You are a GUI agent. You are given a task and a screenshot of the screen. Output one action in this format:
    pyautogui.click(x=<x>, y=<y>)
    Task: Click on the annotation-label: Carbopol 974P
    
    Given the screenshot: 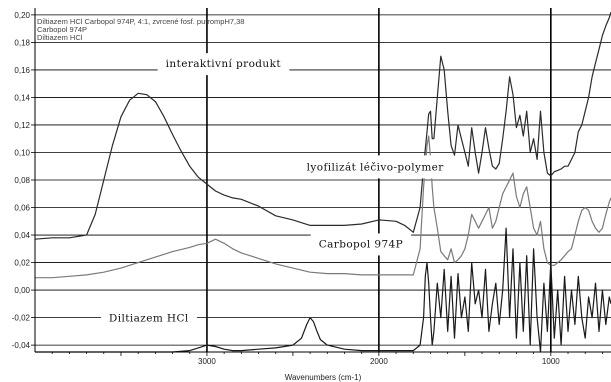 What is the action you would take?
    pyautogui.click(x=361, y=244)
    